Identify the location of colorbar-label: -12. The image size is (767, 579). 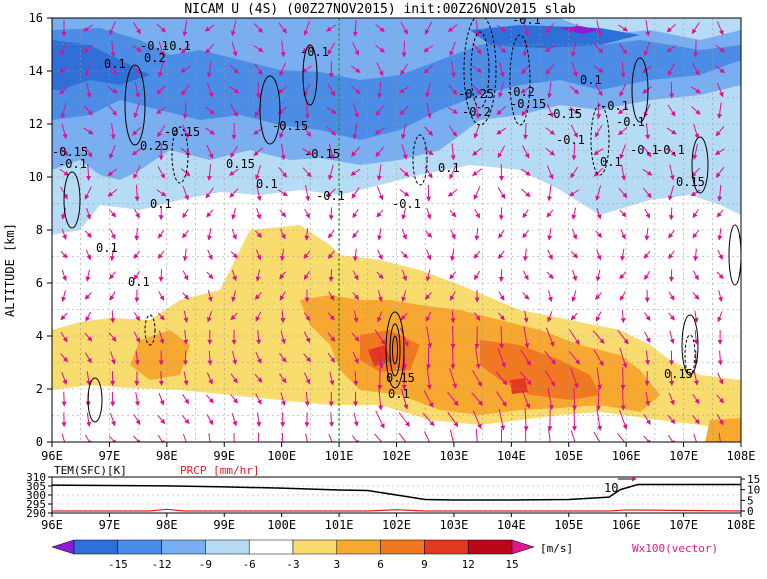
(162, 564).